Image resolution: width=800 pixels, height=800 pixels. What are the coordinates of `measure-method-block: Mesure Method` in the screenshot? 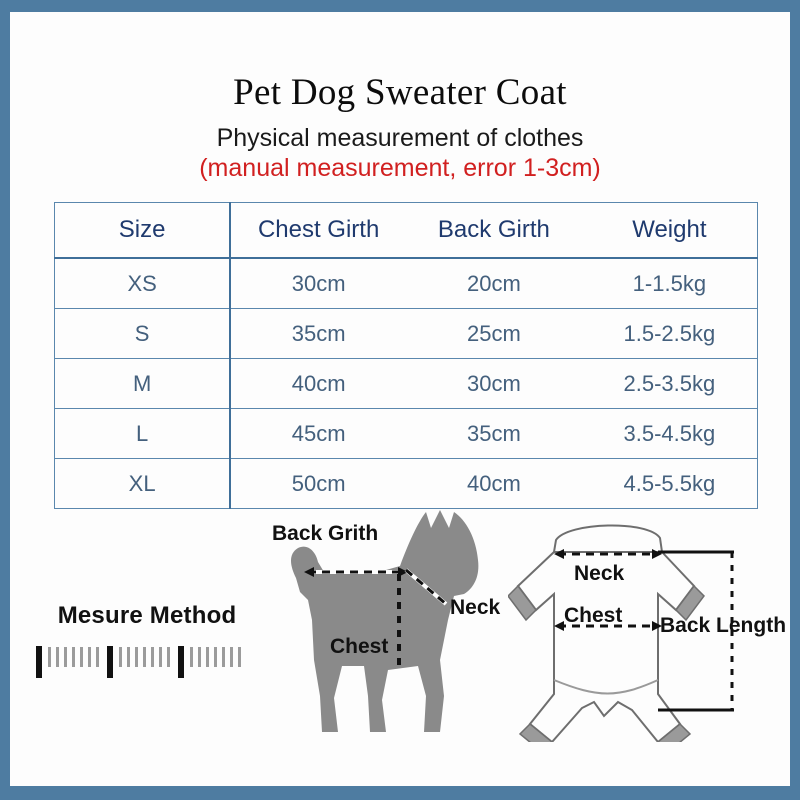 It's located at (147, 641).